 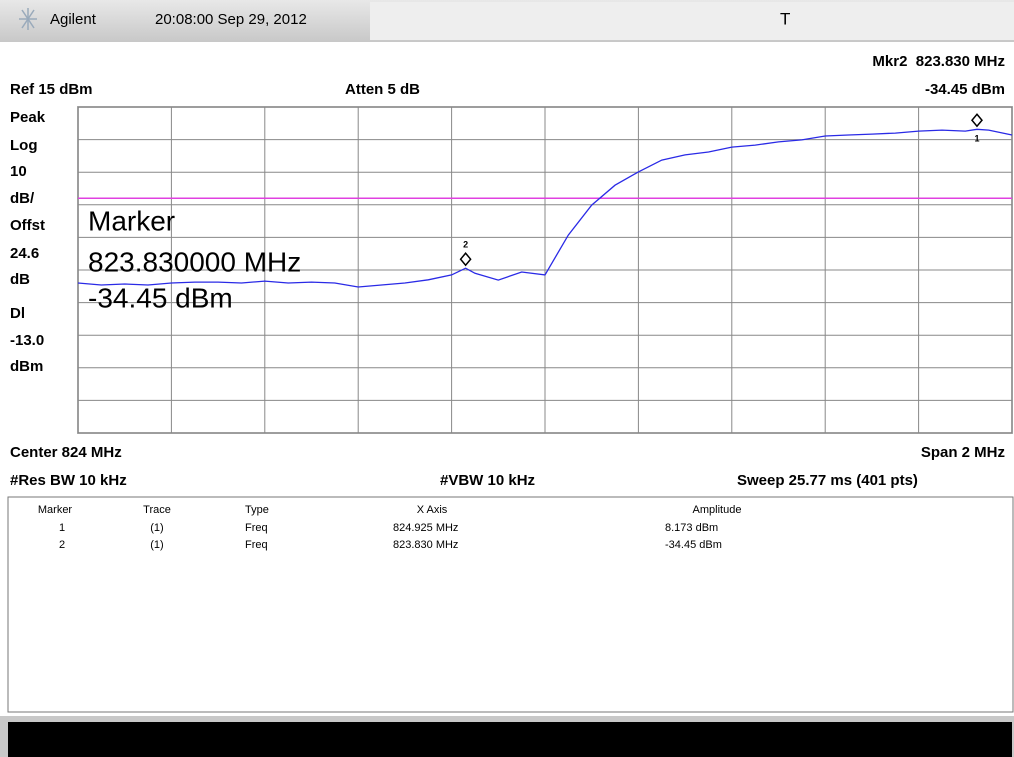 I want to click on table-cell: 2, so click(x=62, y=545).